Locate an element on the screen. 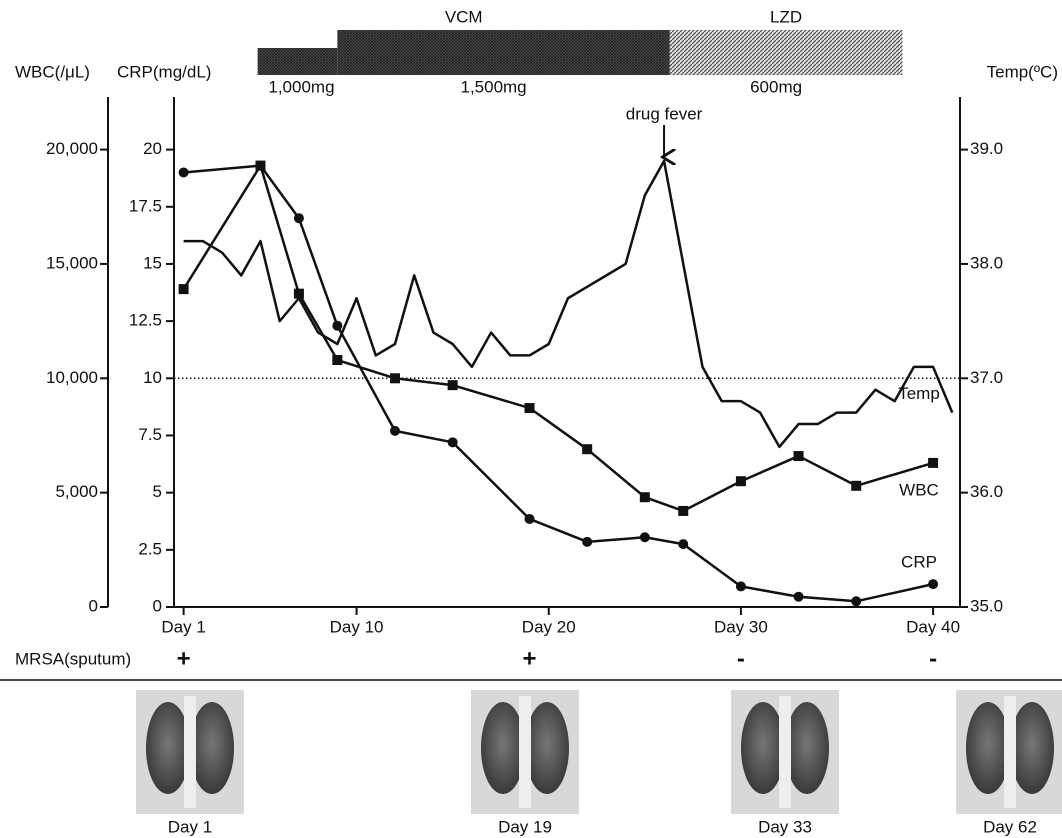  y-tick-label: 0 is located at coordinates (93, 605).